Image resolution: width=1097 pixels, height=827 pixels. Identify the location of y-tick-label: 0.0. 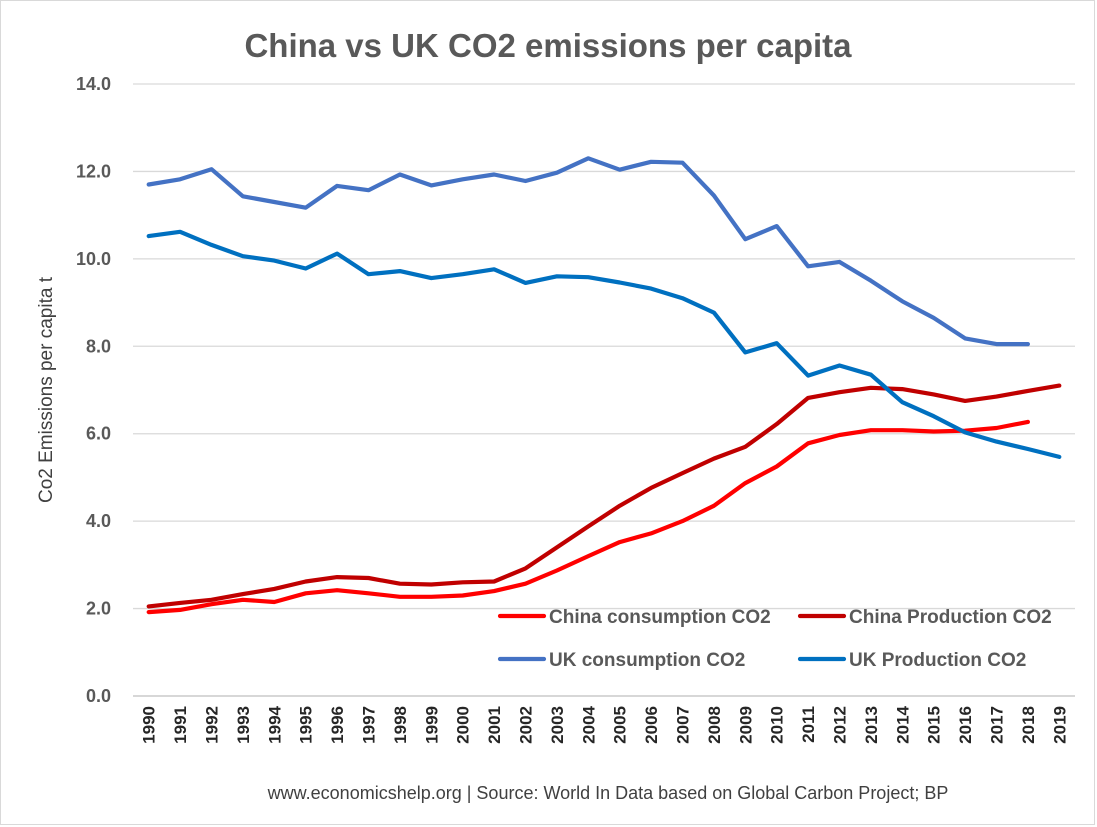
(98, 696).